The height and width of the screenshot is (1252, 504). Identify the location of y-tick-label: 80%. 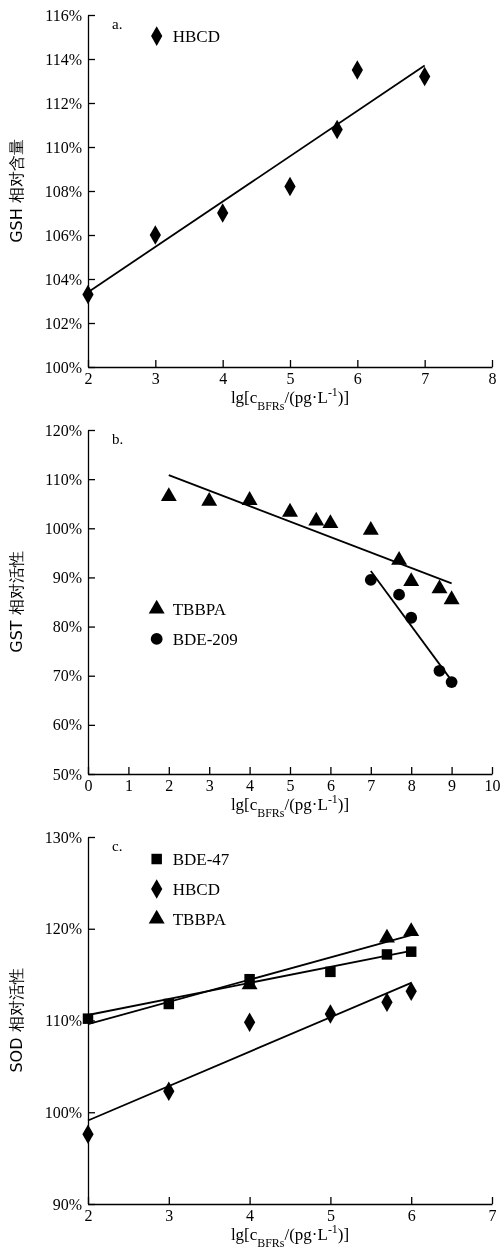
(67, 627).